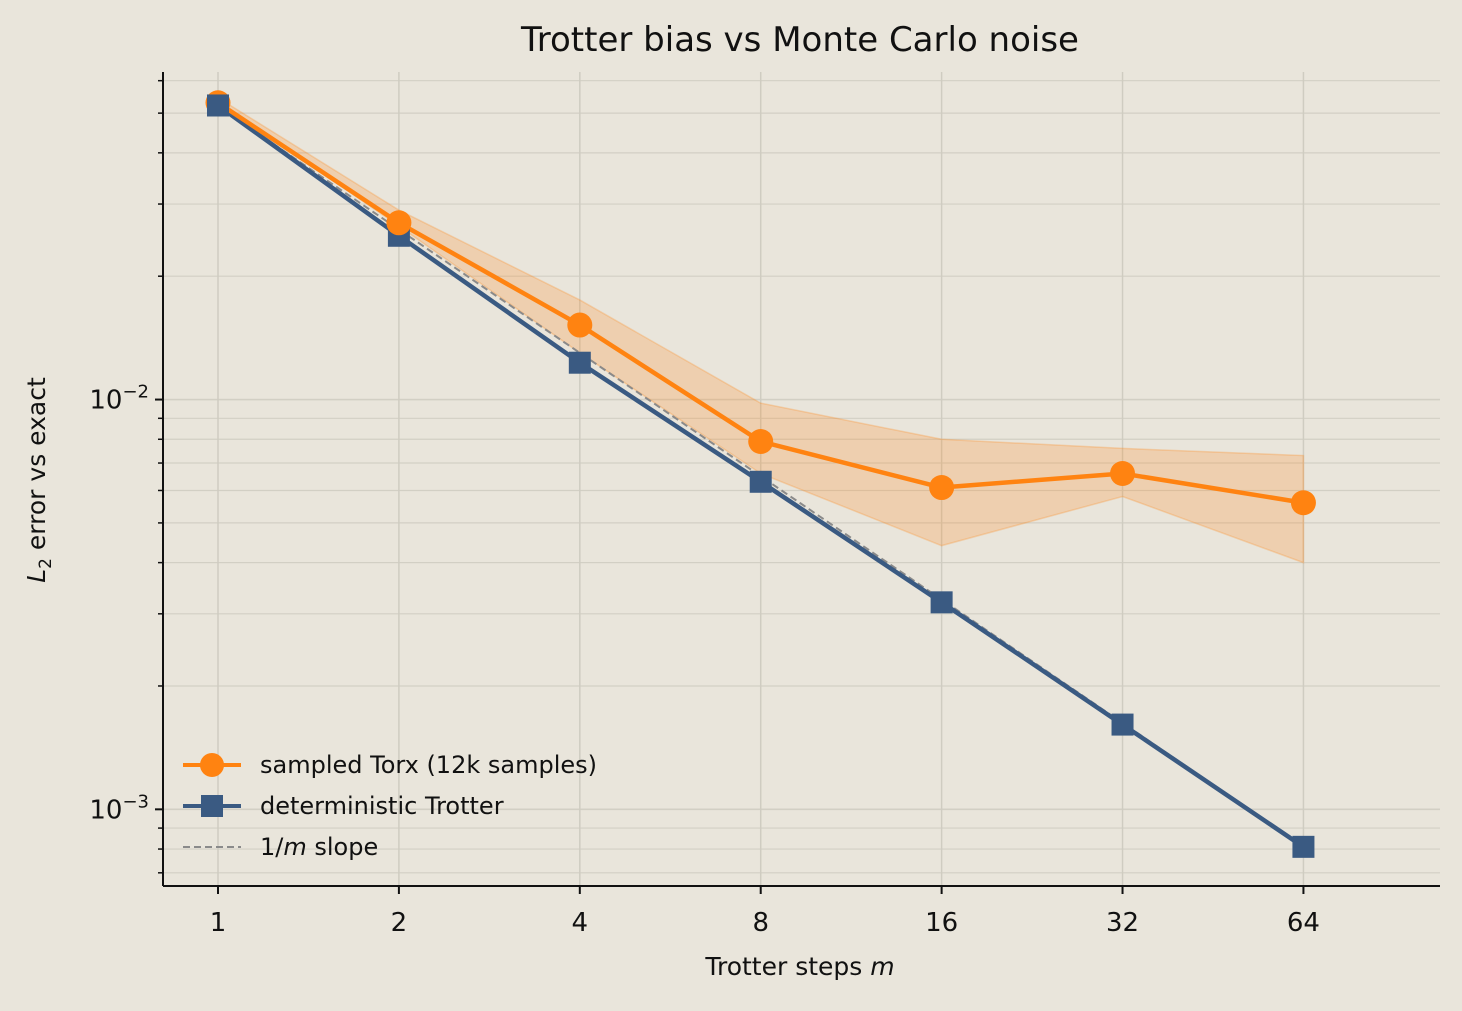 The height and width of the screenshot is (1011, 1462). Describe the element at coordinates (342, 847) in the screenshot. I see `legend-label-slope-rest: slope` at that location.